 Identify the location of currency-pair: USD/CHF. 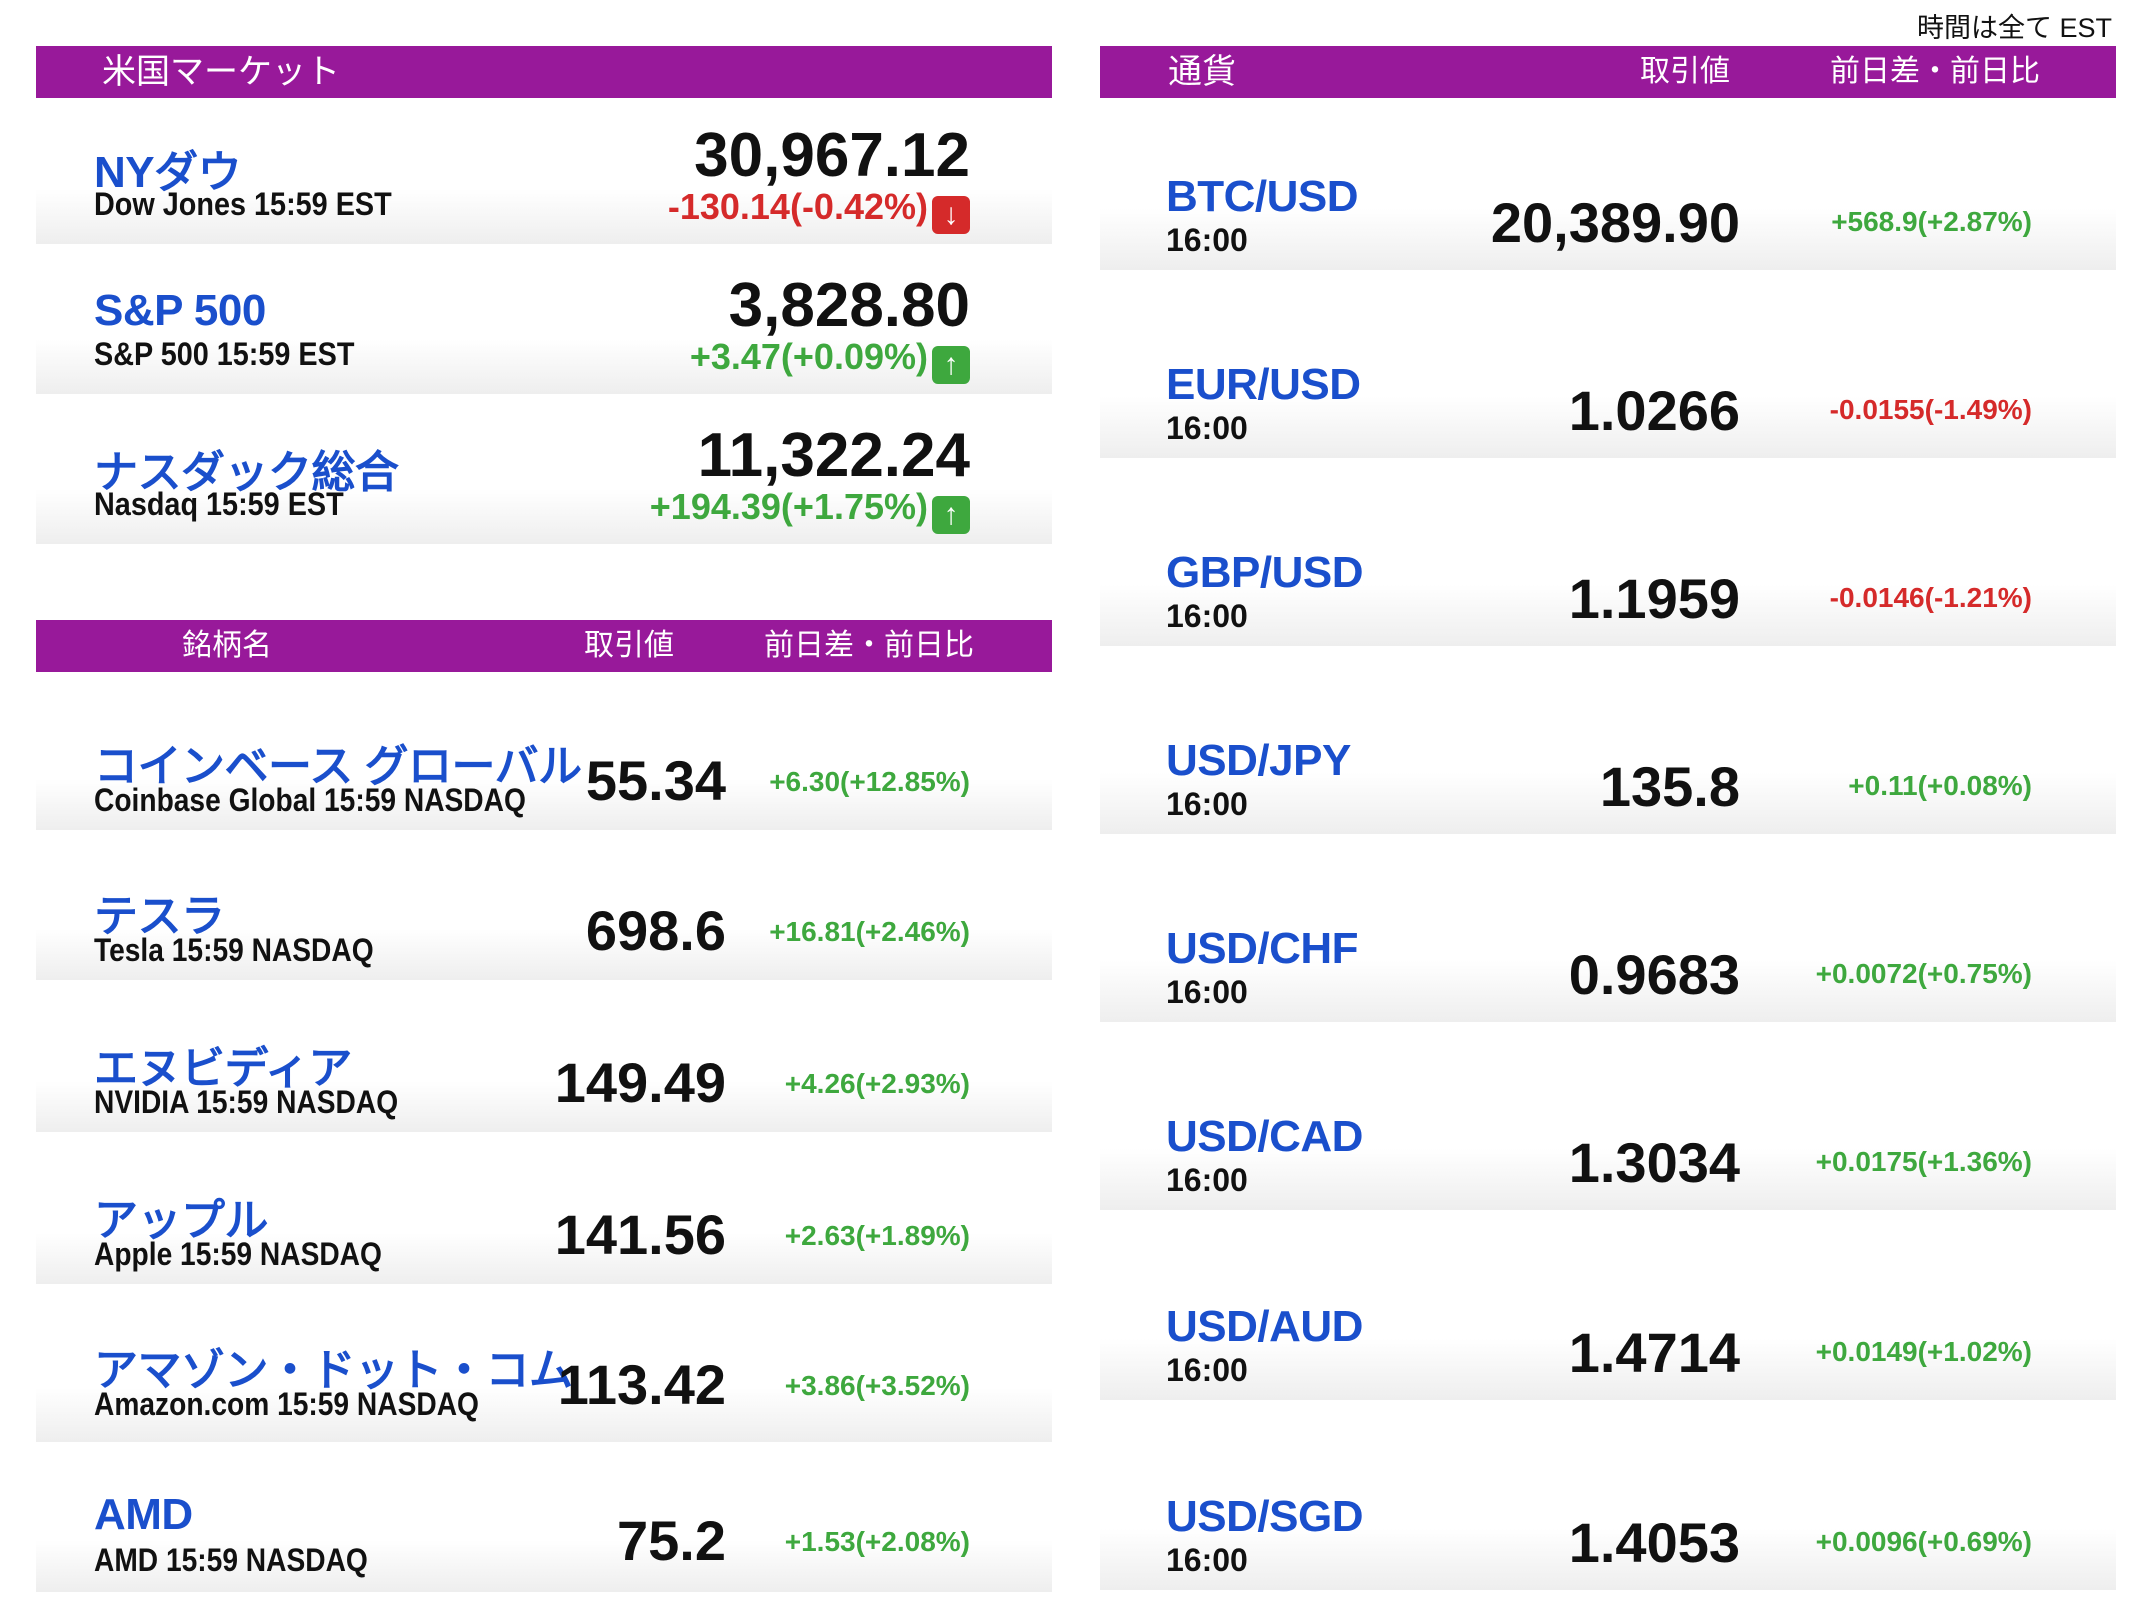
(1262, 948).